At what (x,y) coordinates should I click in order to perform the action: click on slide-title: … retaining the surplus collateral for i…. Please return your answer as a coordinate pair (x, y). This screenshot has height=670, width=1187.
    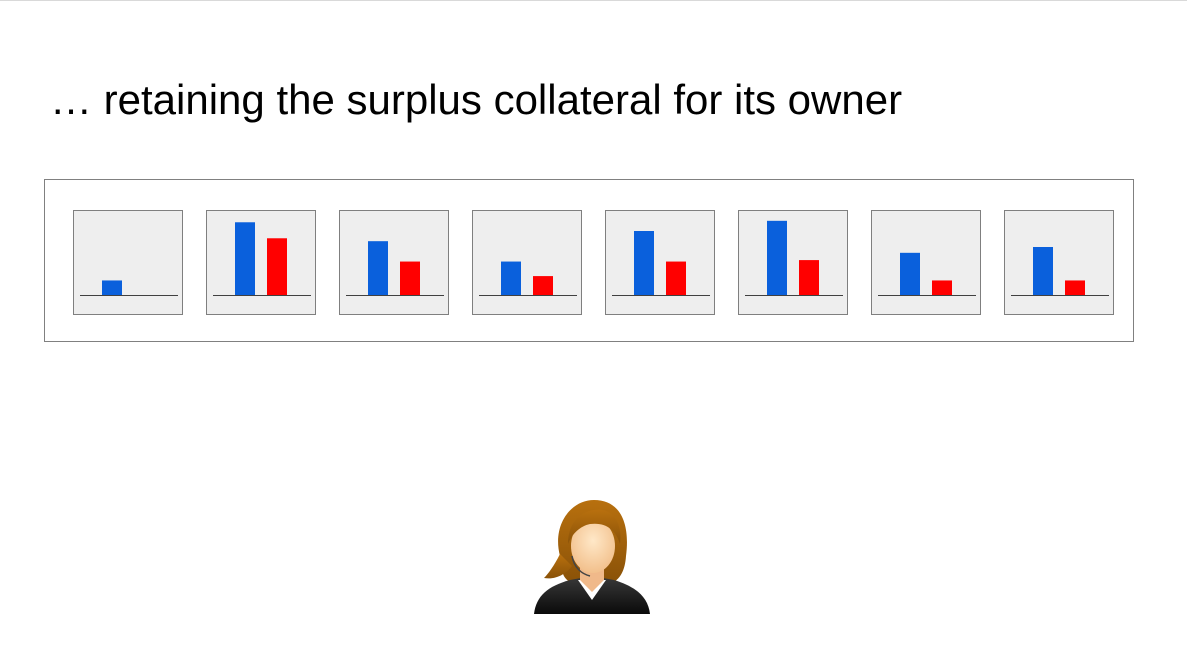
    Looking at the image, I should click on (476, 99).